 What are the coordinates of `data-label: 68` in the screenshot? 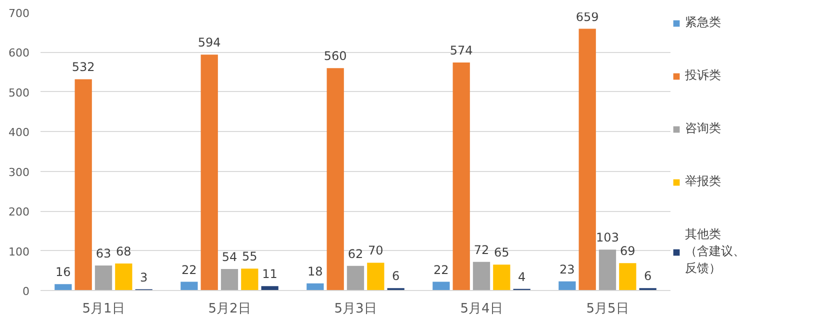 It's located at (124, 251).